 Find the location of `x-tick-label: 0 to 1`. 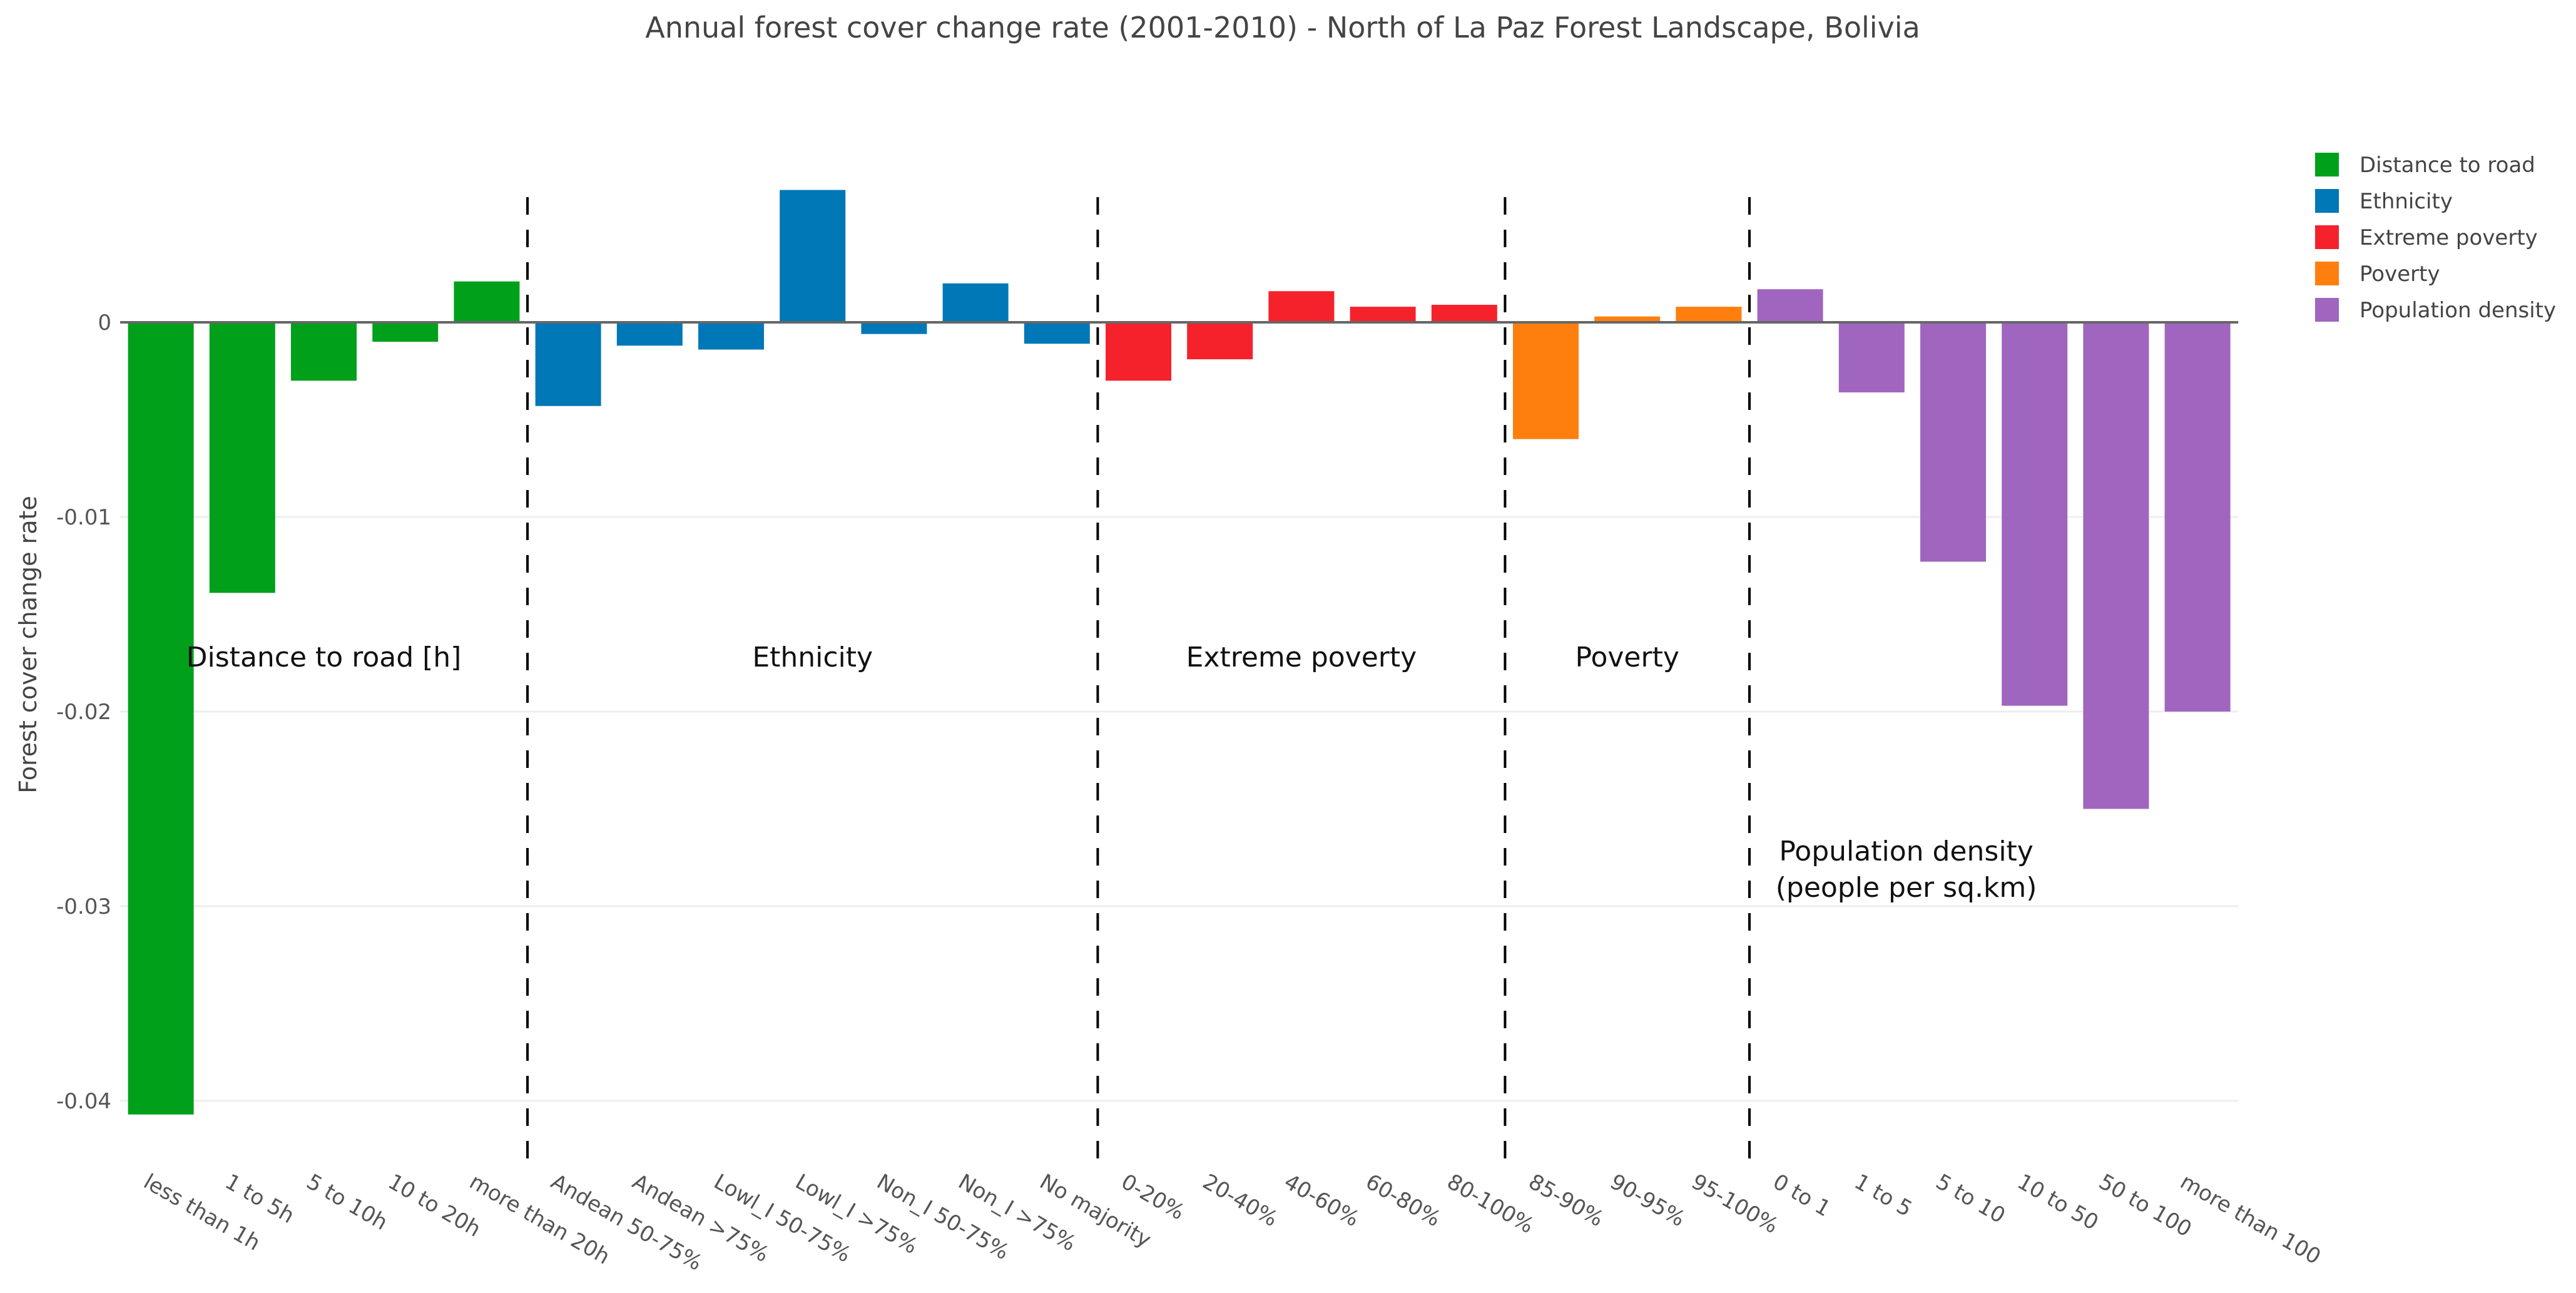

x-tick-label: 0 to 1 is located at coordinates (1802, 1195).